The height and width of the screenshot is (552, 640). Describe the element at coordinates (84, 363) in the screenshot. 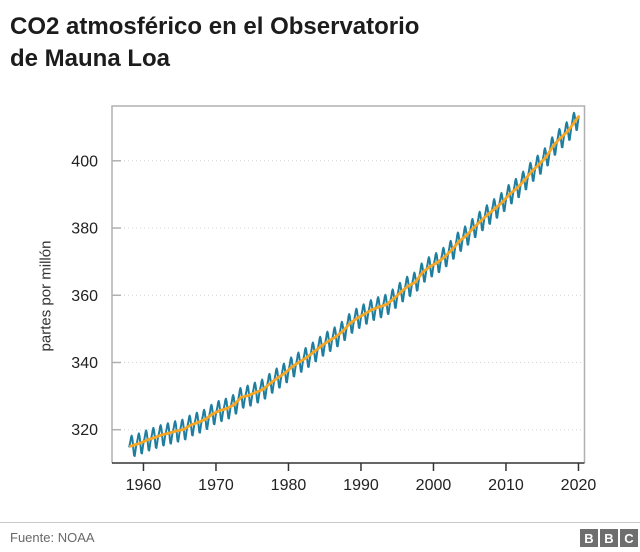

I see `y-tick-label-340: 340` at that location.